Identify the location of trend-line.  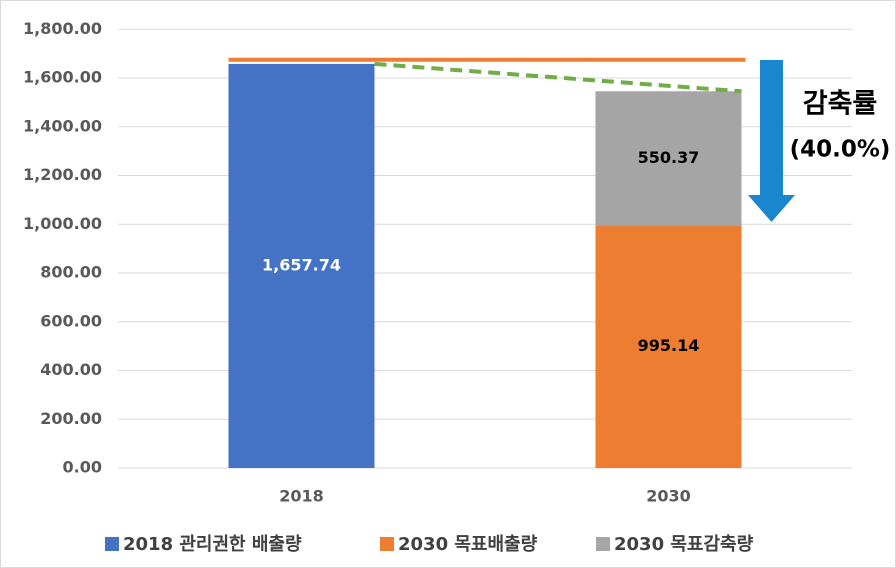
(558, 77).